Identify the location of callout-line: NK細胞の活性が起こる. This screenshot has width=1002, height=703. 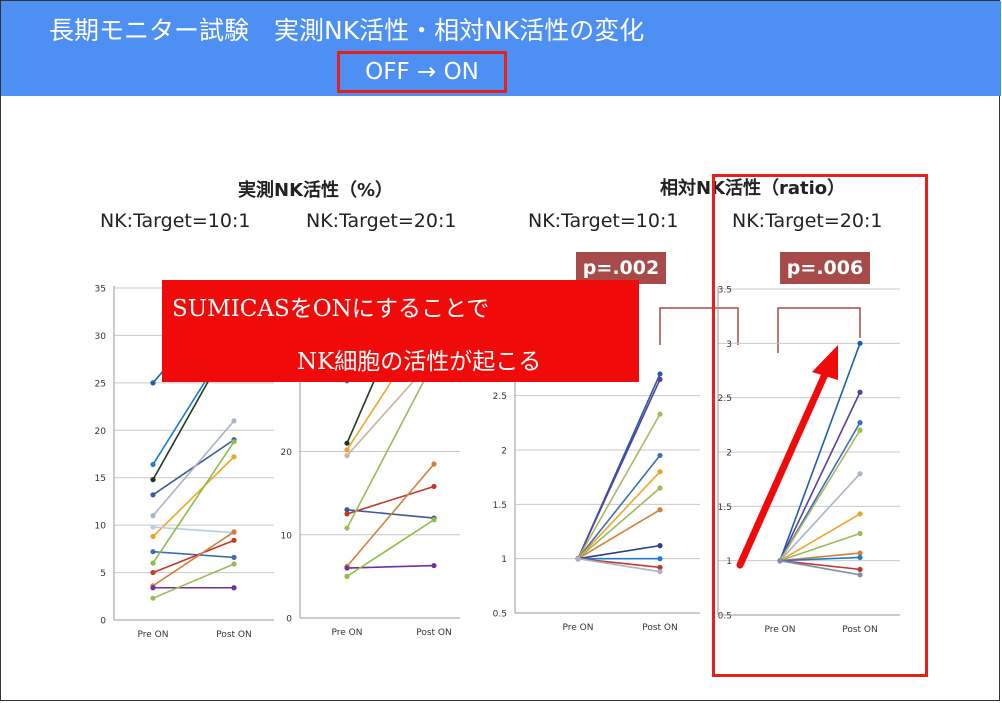
(419, 362).